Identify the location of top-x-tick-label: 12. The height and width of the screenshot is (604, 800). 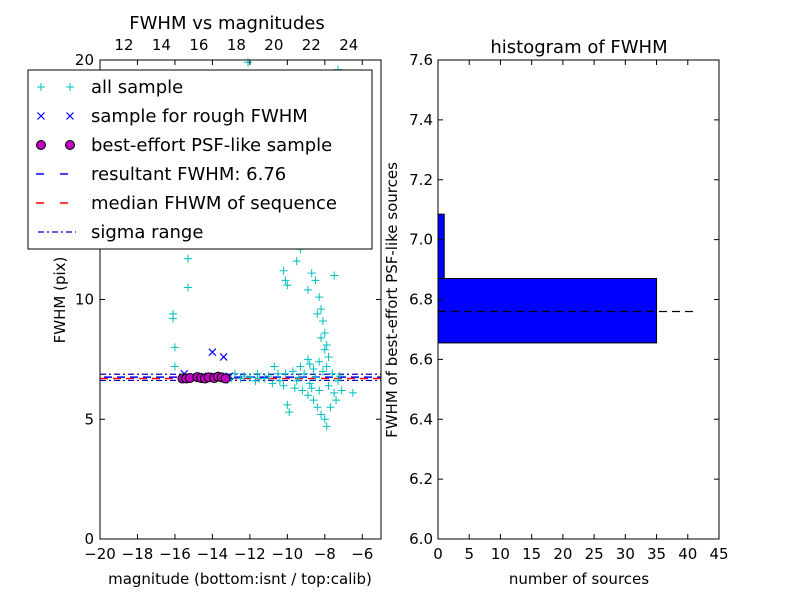
(123, 45).